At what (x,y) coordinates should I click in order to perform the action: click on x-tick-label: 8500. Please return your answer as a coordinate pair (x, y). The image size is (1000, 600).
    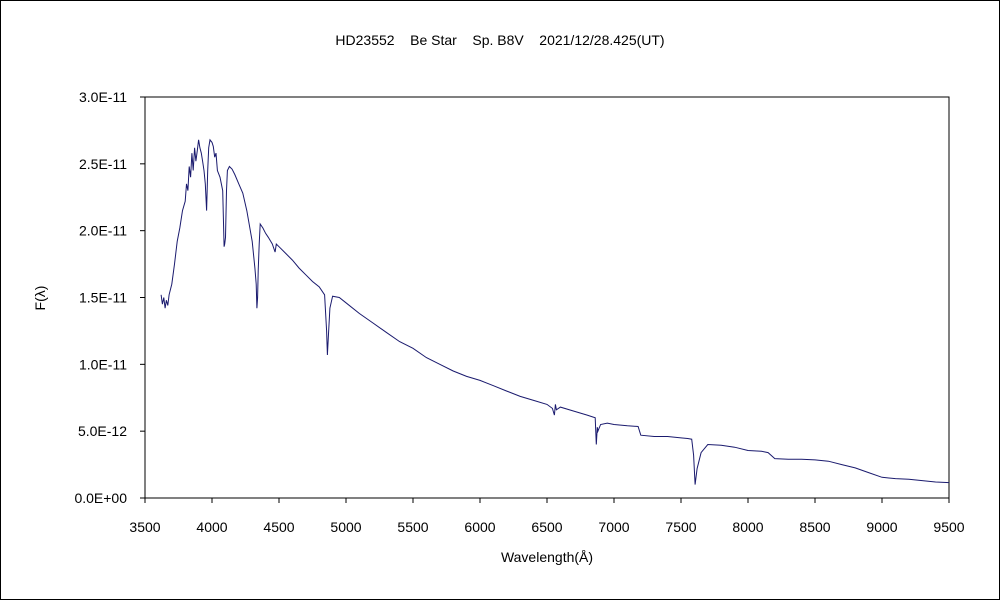
    Looking at the image, I should click on (814, 527).